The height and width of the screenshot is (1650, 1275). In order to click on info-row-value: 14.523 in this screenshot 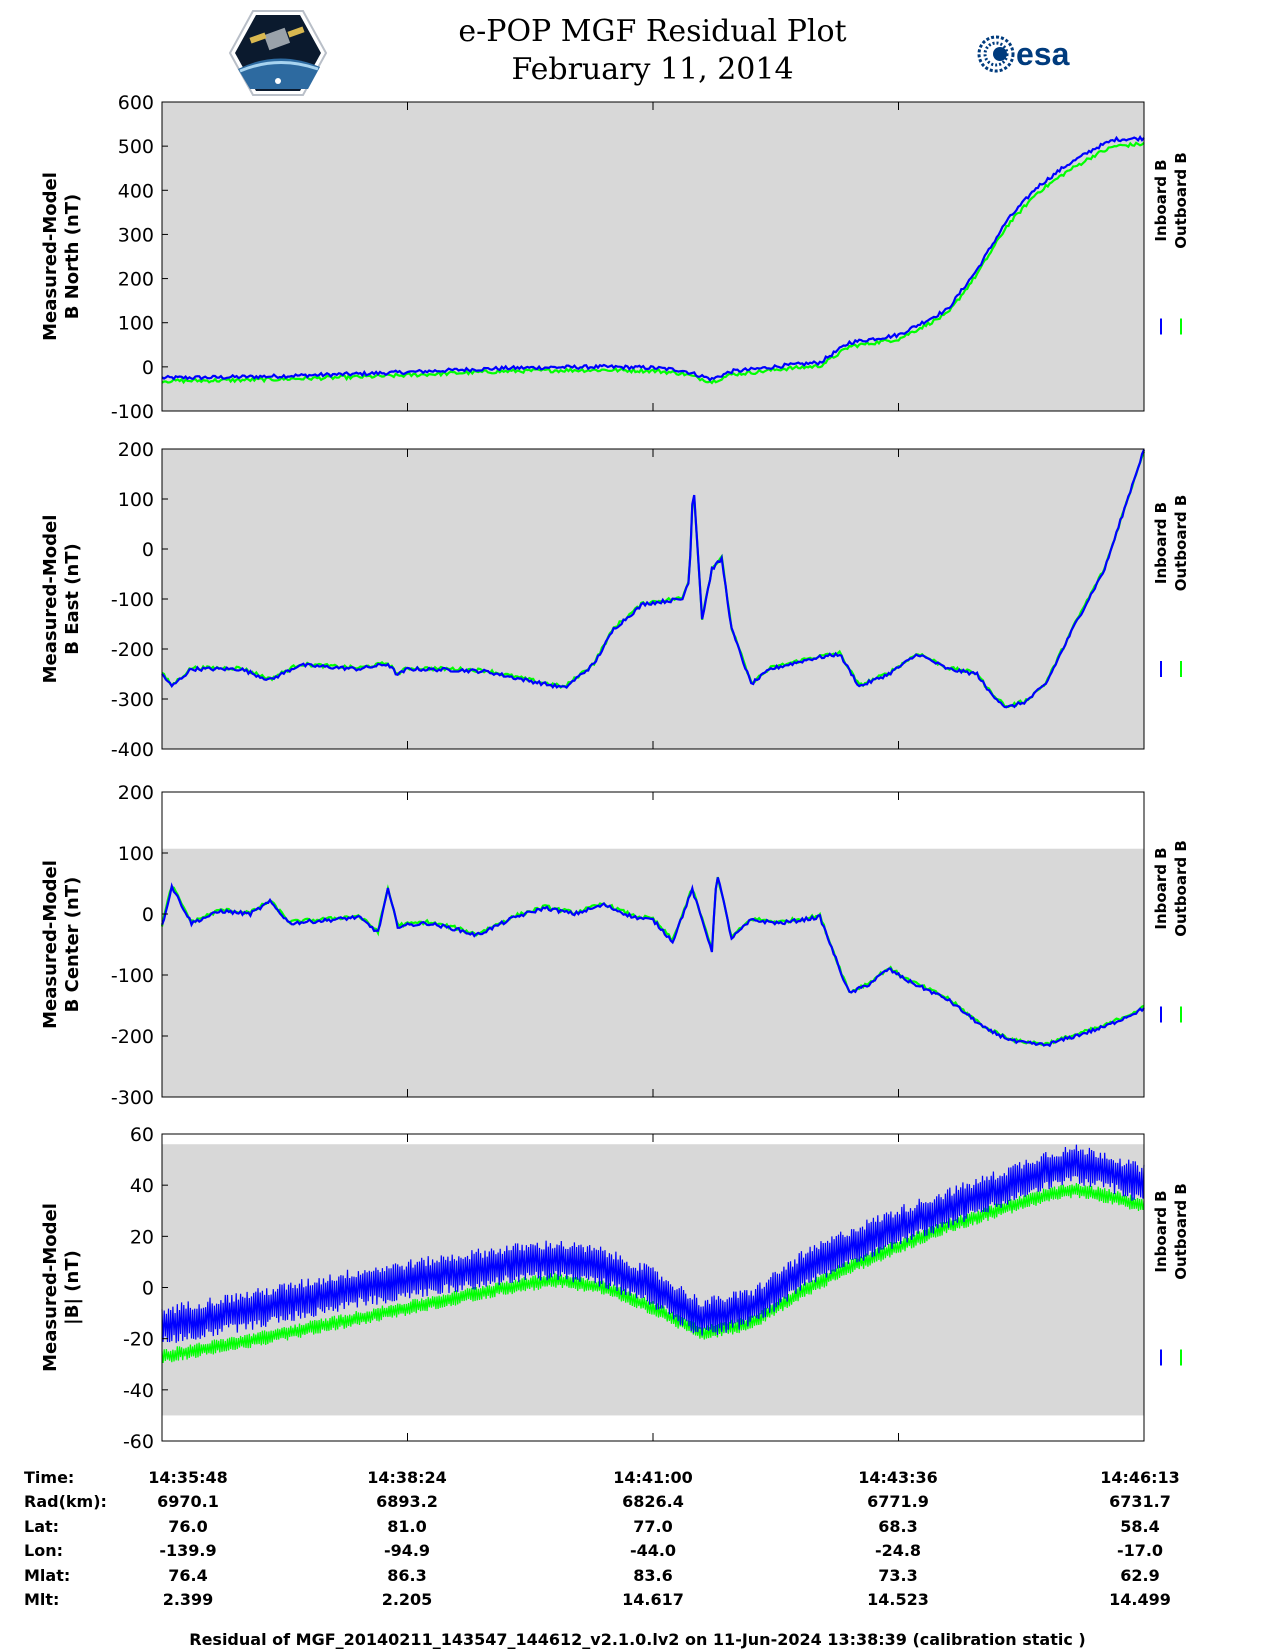, I will do `click(898, 1599)`.